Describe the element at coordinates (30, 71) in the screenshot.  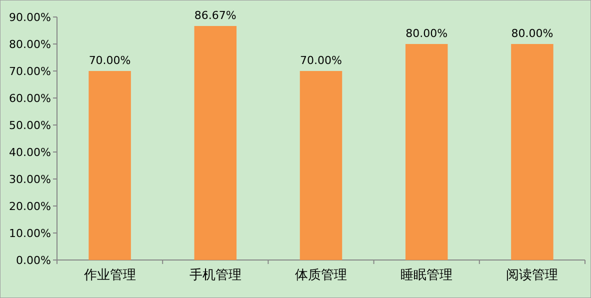
I see `y-tick-label: 70.00%` at that location.